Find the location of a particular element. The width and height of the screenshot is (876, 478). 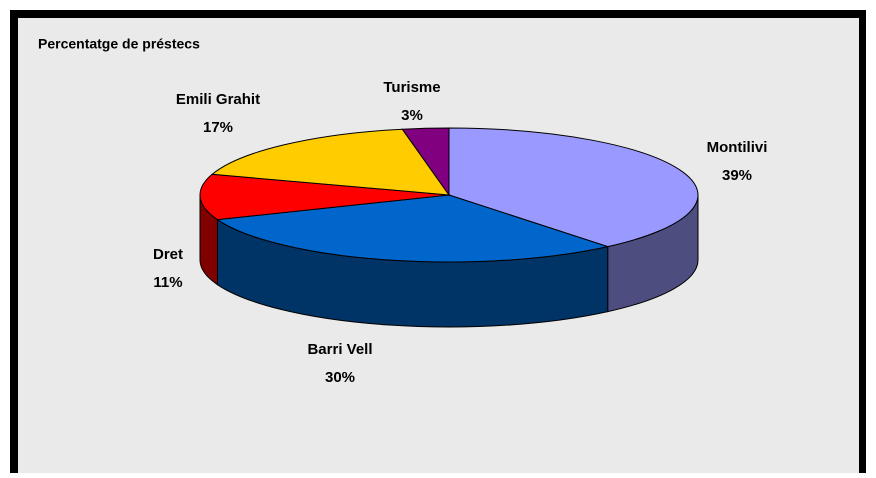

slice-value-label: 3% is located at coordinates (412, 115).